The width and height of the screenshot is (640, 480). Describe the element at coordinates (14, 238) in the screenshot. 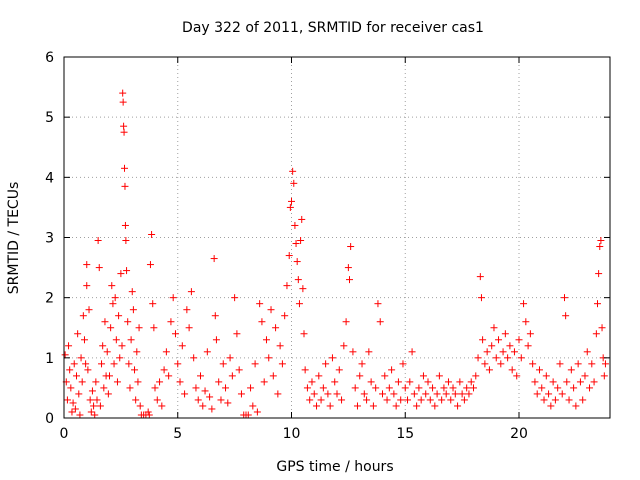

I see `y-axis-label: SRMTID / TECUs` at that location.